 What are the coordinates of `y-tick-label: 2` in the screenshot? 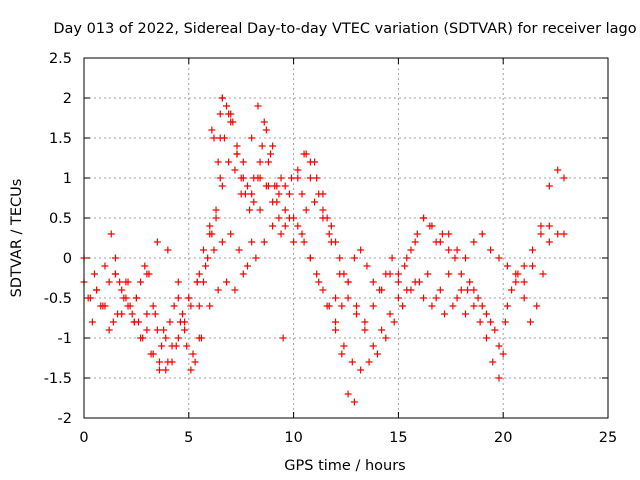 It's located at (67, 99).